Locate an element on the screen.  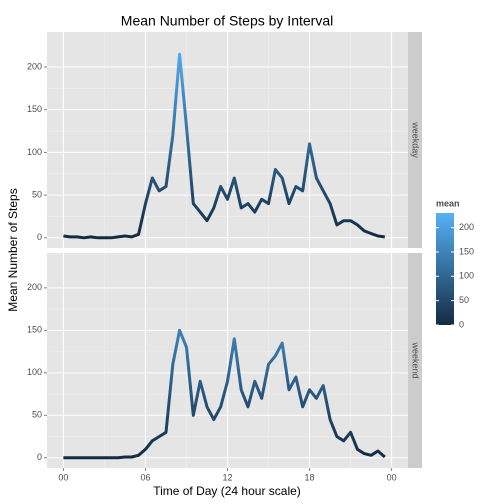
legend-label: 50 is located at coordinates (464, 300).